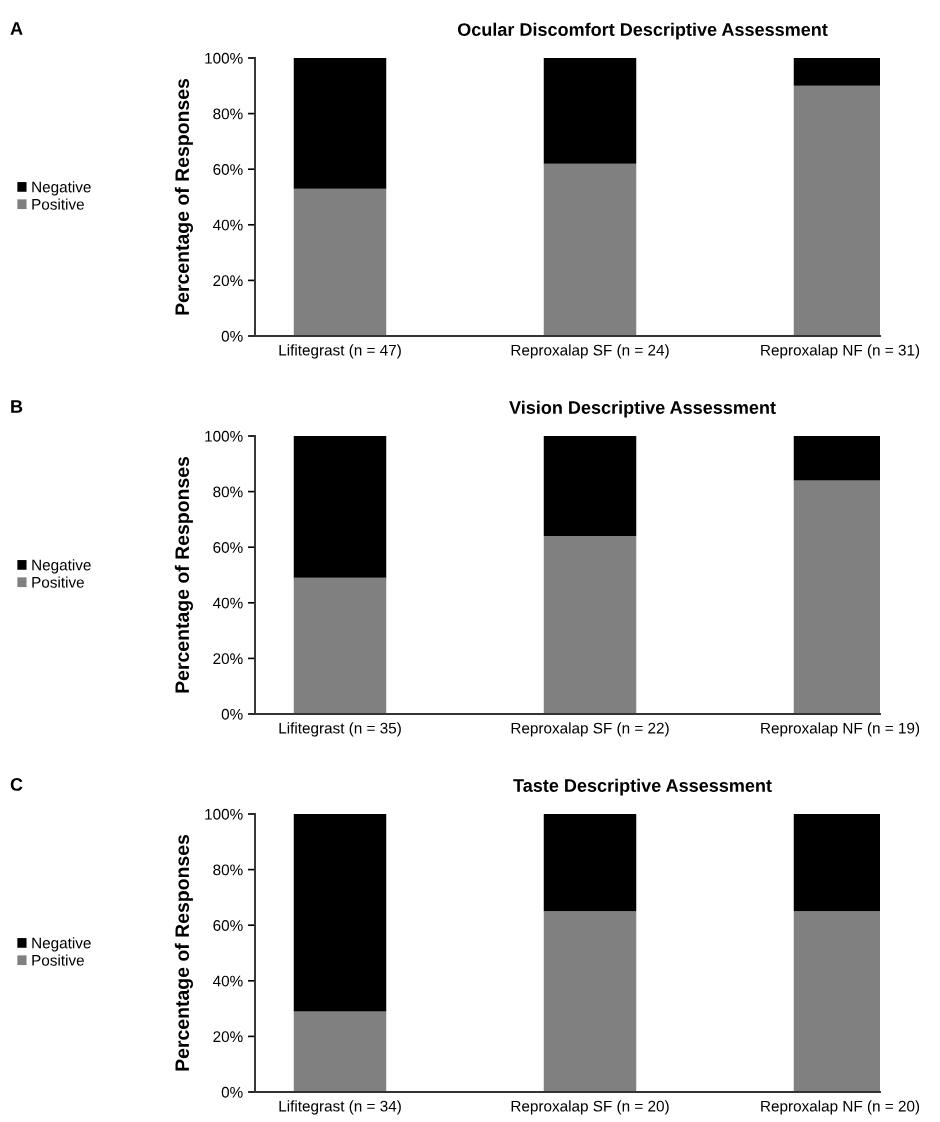 This screenshot has width=940, height=1122. What do you see at coordinates (16, 784) in the screenshot?
I see `text: C` at bounding box center [16, 784].